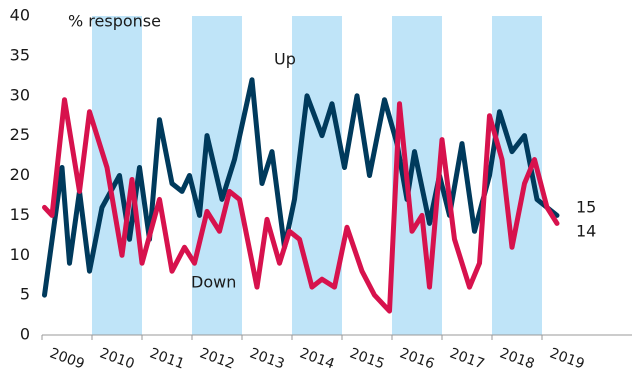 The height and width of the screenshot is (381, 636). Describe the element at coordinates (20, 94) in the screenshot. I see `y-tick-label: 30` at that location.